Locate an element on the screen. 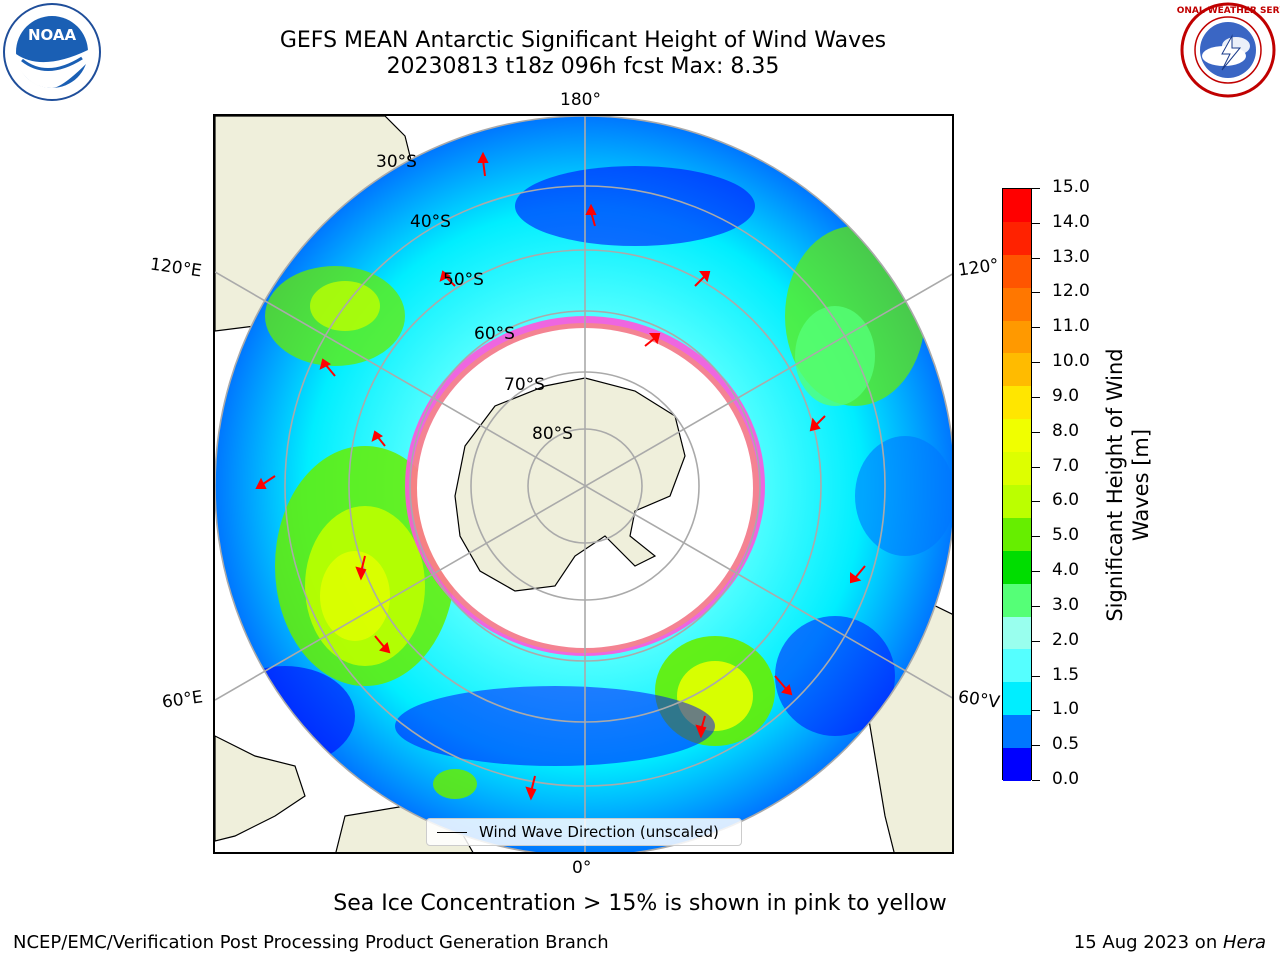 The height and width of the screenshot is (960, 1280). colorbar-tick-label: 6.0 is located at coordinates (1066, 500).